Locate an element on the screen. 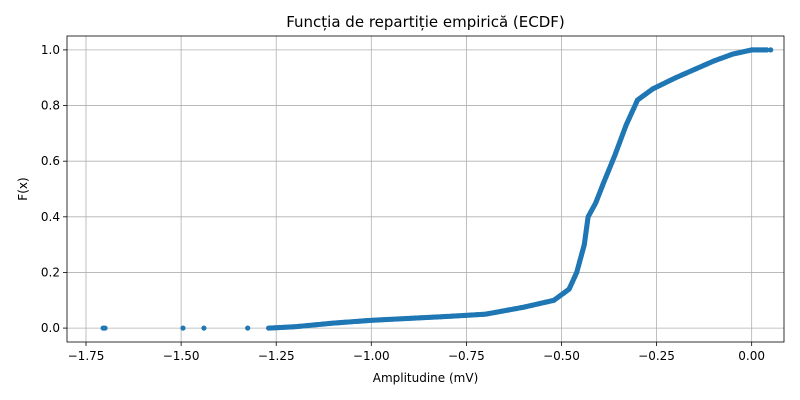 Image resolution: width=800 pixels, height=400 pixels. chart-title: Funcția de repartiție empirică (ECDF) is located at coordinates (425, 22).